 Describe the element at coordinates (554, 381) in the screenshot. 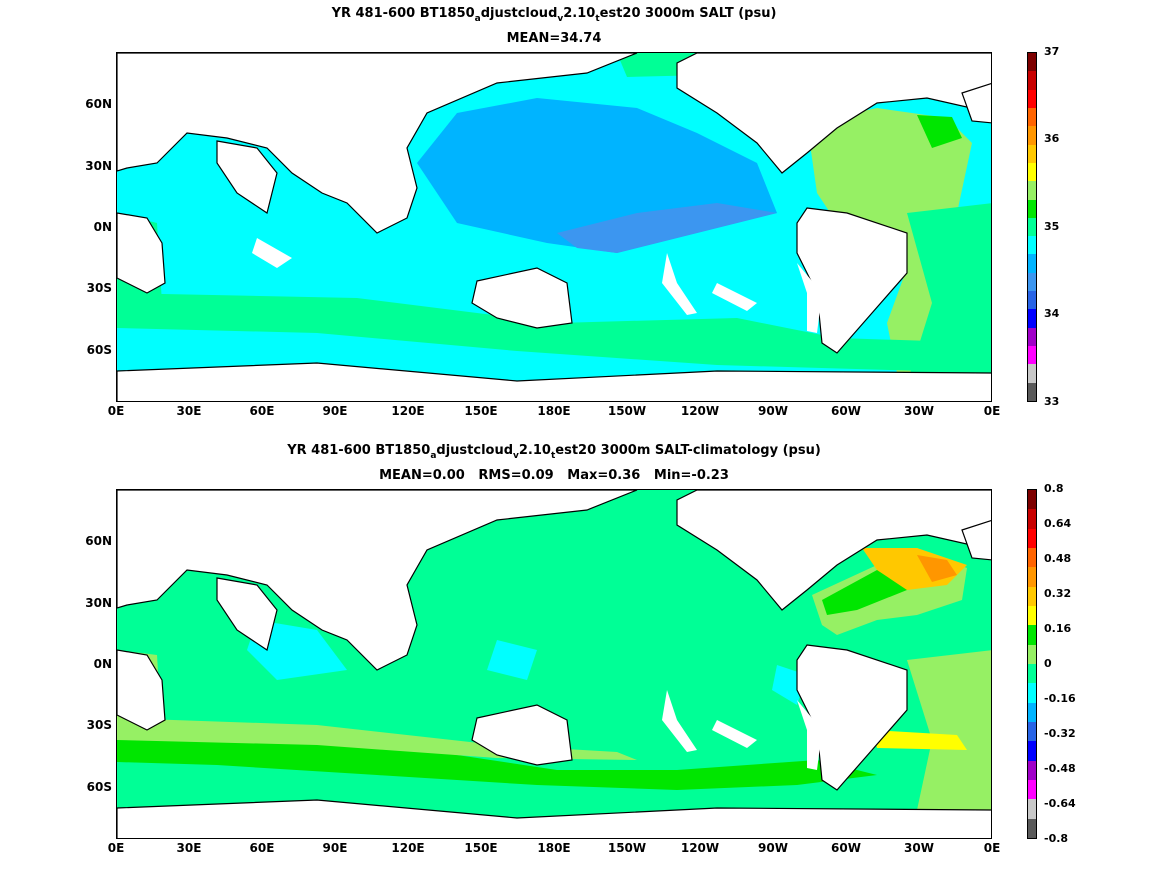

I see `antarctica-land` at that location.